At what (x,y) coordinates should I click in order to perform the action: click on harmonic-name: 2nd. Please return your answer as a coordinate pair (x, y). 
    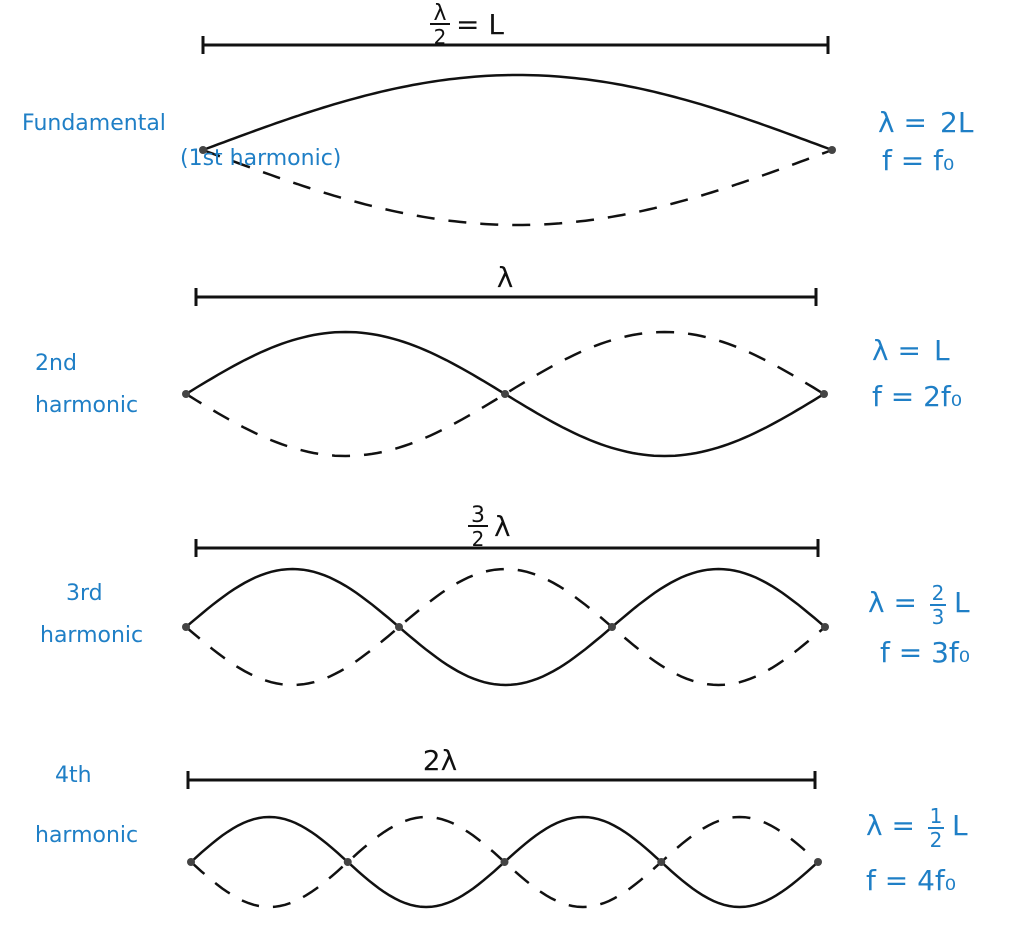
    Looking at the image, I should click on (56, 363).